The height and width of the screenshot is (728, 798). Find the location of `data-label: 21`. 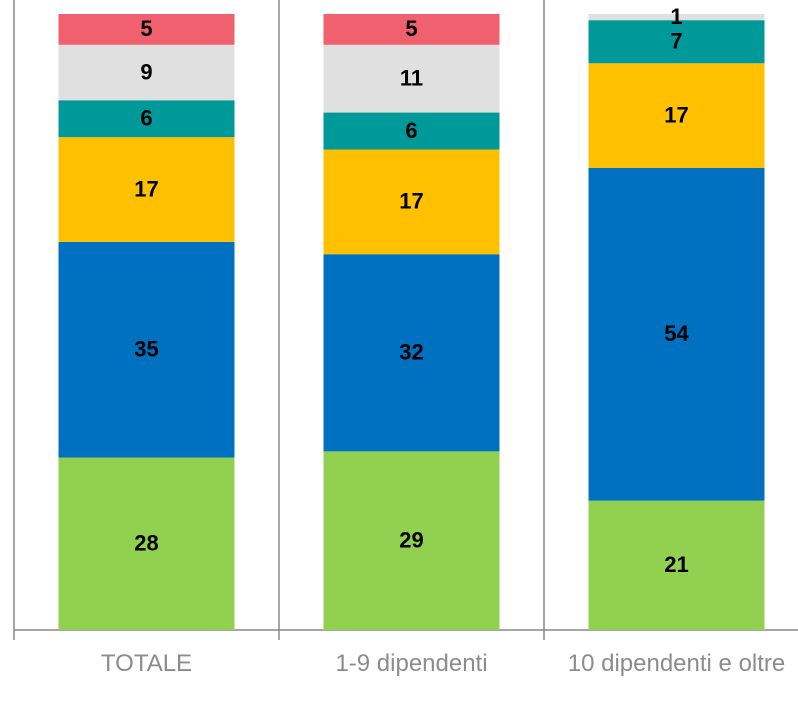

data-label: 21 is located at coordinates (676, 564).